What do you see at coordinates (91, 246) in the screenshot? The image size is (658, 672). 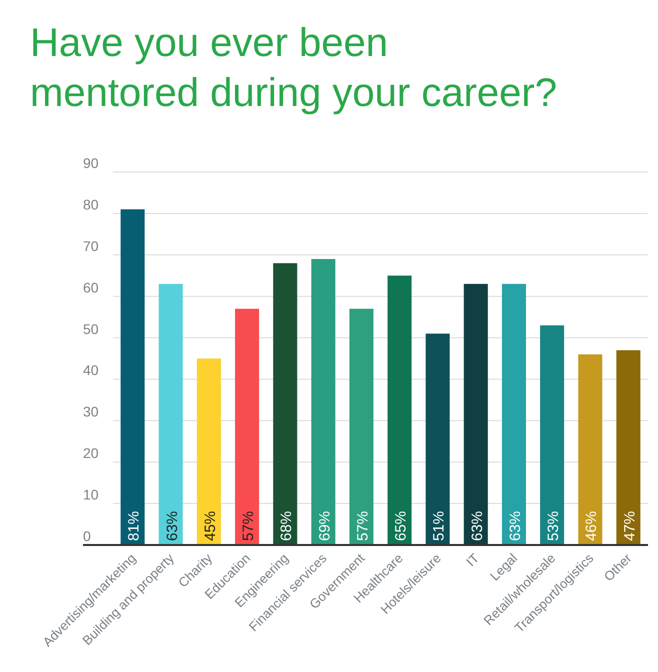 I see `y-tick-label: 70` at bounding box center [91, 246].